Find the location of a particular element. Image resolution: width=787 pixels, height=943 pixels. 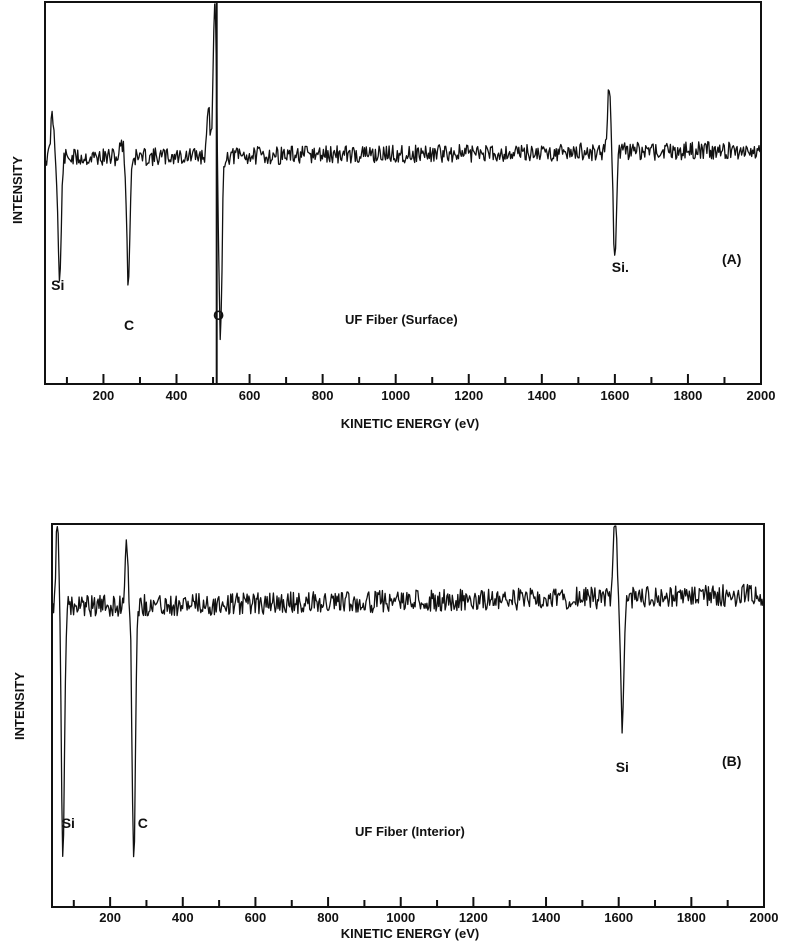

panel-b-x-tick-label-600: 600 is located at coordinates (256, 917).